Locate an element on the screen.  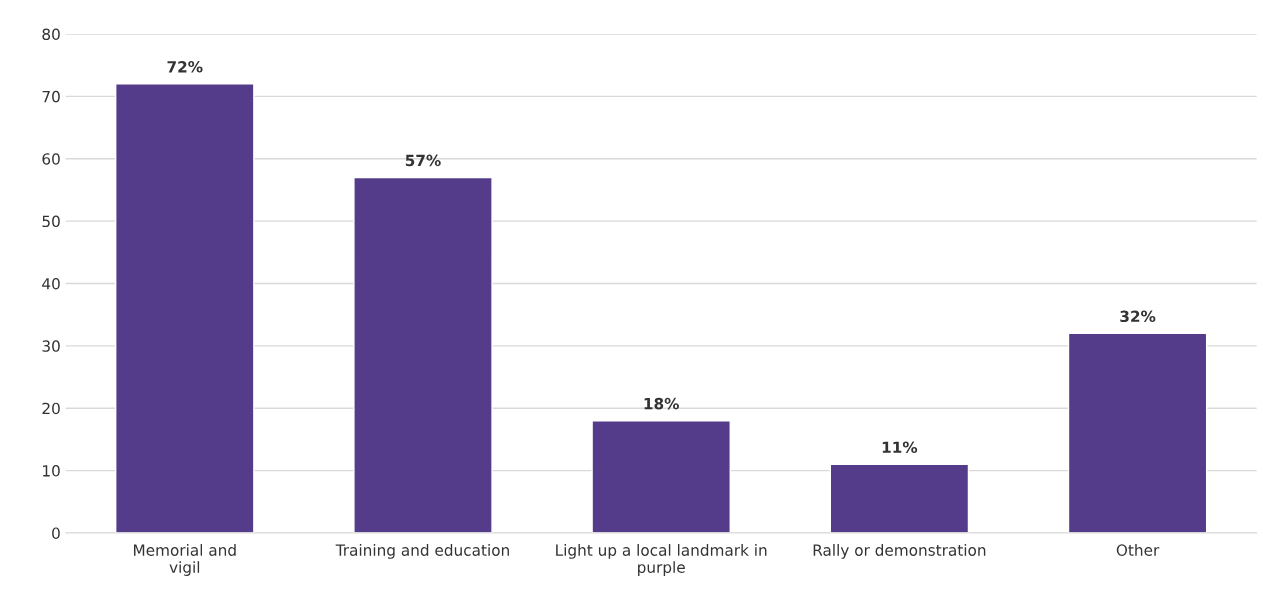
data-label: 18% is located at coordinates (661, 403).